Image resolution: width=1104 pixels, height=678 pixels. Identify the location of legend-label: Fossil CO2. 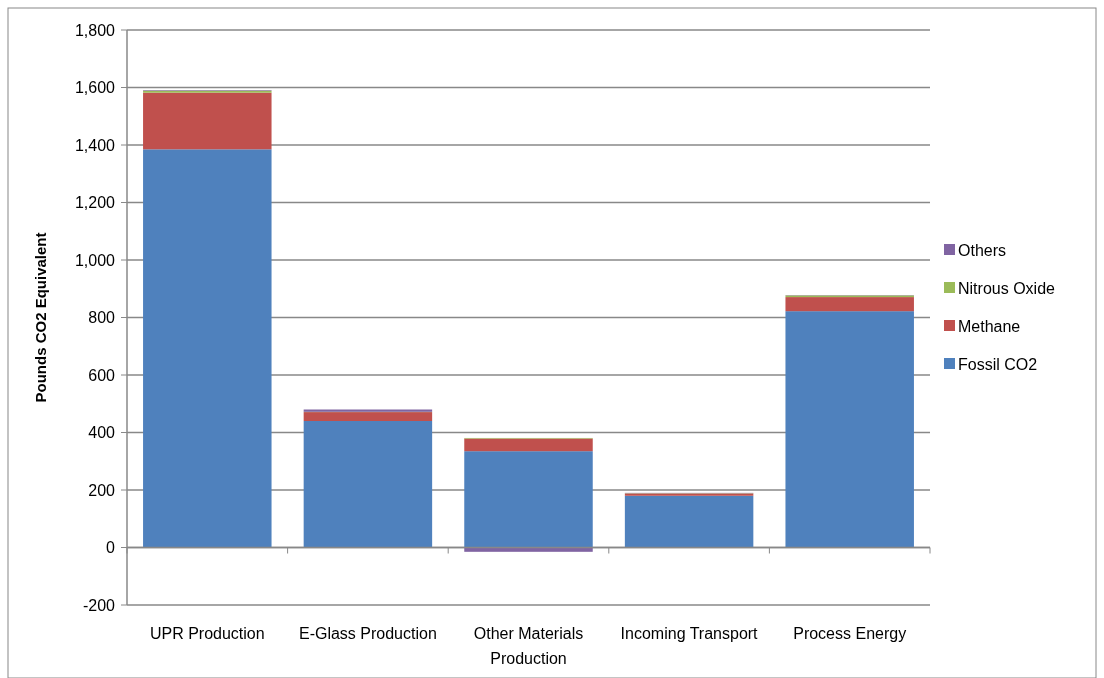
(998, 364).